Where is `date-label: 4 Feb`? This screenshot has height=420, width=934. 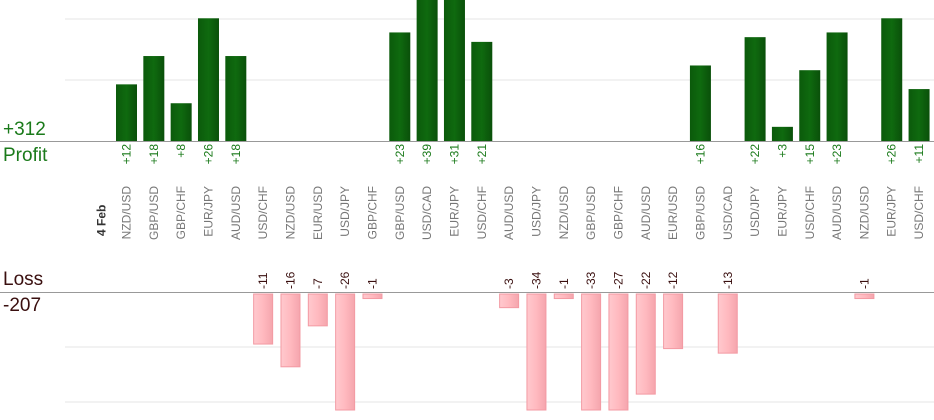
date-label: 4 Feb is located at coordinates (102, 220).